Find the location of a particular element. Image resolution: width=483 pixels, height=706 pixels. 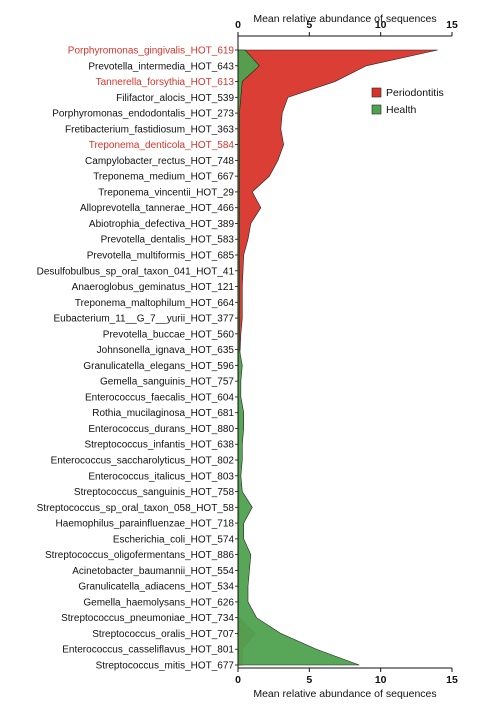

category-label: Fretibacterium_fastidiosum_HOT_363 is located at coordinates (149, 129).